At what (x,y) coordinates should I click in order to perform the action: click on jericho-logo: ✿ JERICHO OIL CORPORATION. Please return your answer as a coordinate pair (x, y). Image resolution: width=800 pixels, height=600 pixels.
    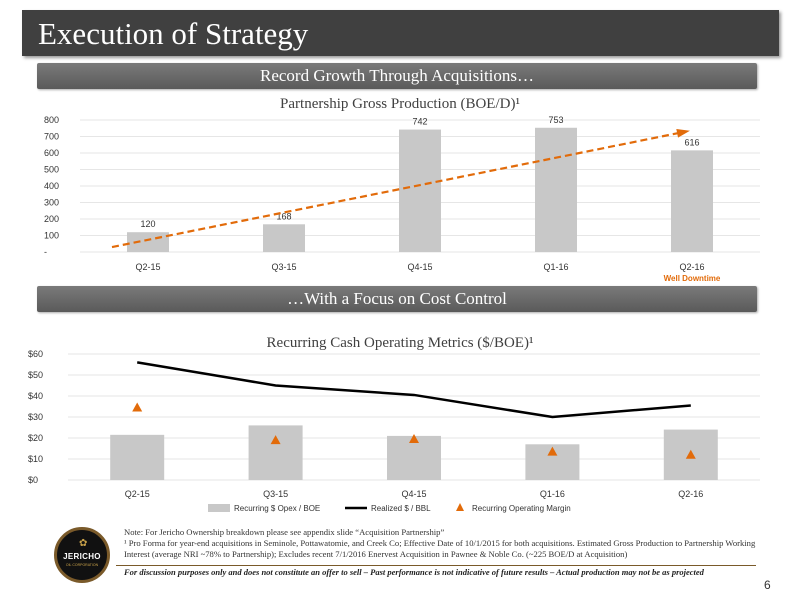
    Looking at the image, I should click on (82, 555).